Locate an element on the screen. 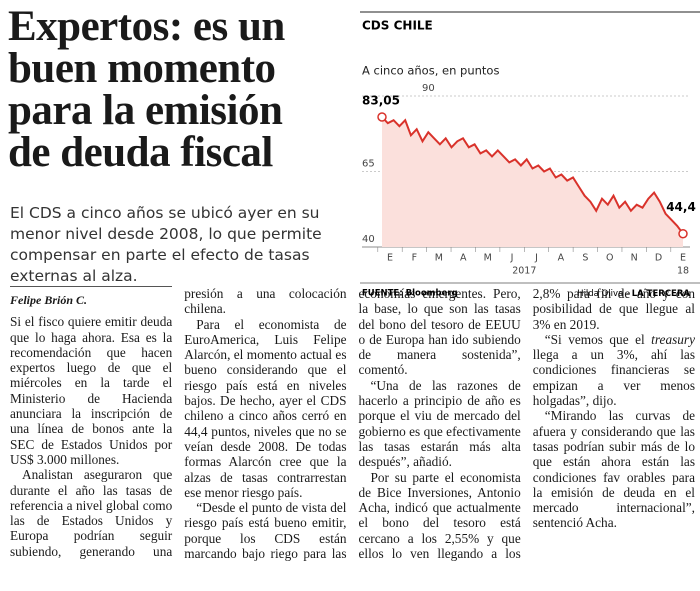 The image size is (700, 591). x-tick-label: O is located at coordinates (609, 258).